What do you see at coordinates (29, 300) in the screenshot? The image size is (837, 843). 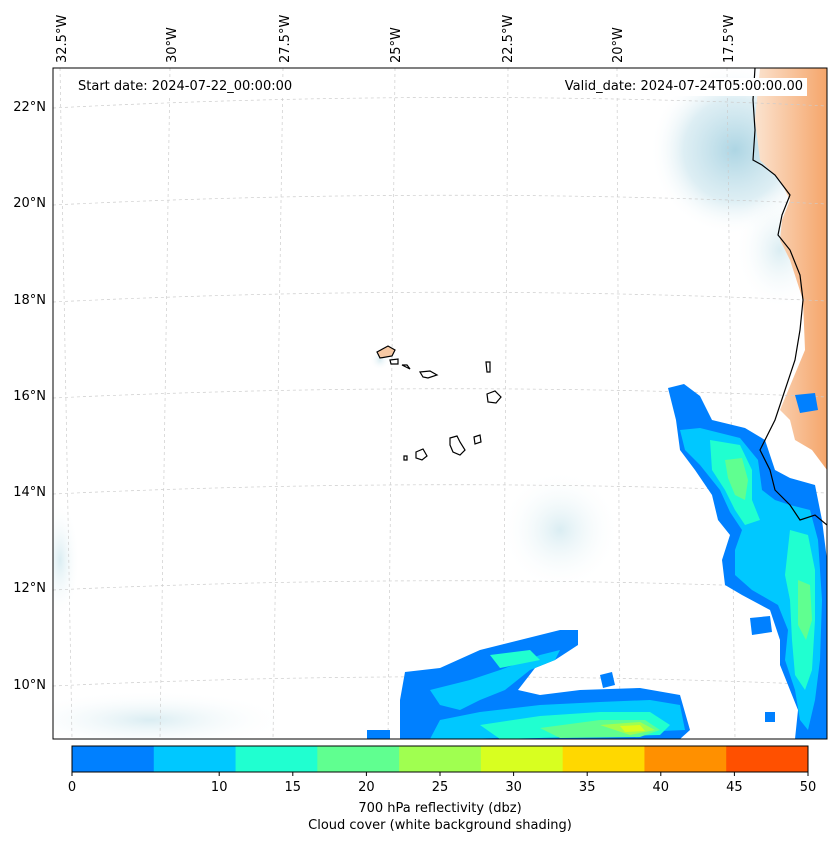 I see `lat-label: 18°N` at bounding box center [29, 300].